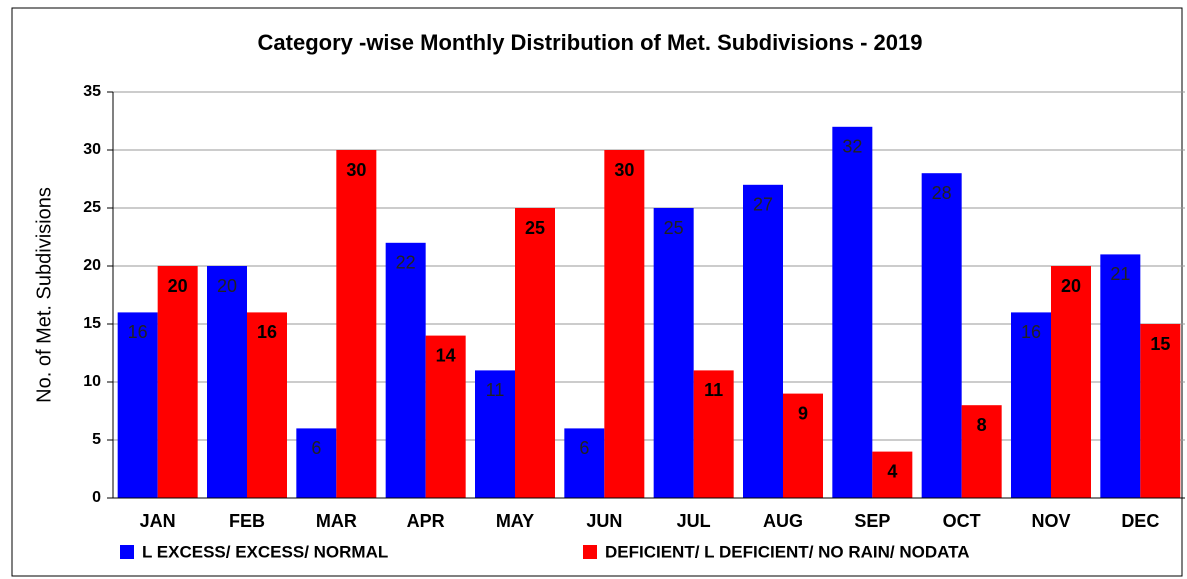 The image size is (1187, 579). What do you see at coordinates (852, 147) in the screenshot?
I see `data-label: 32` at bounding box center [852, 147].